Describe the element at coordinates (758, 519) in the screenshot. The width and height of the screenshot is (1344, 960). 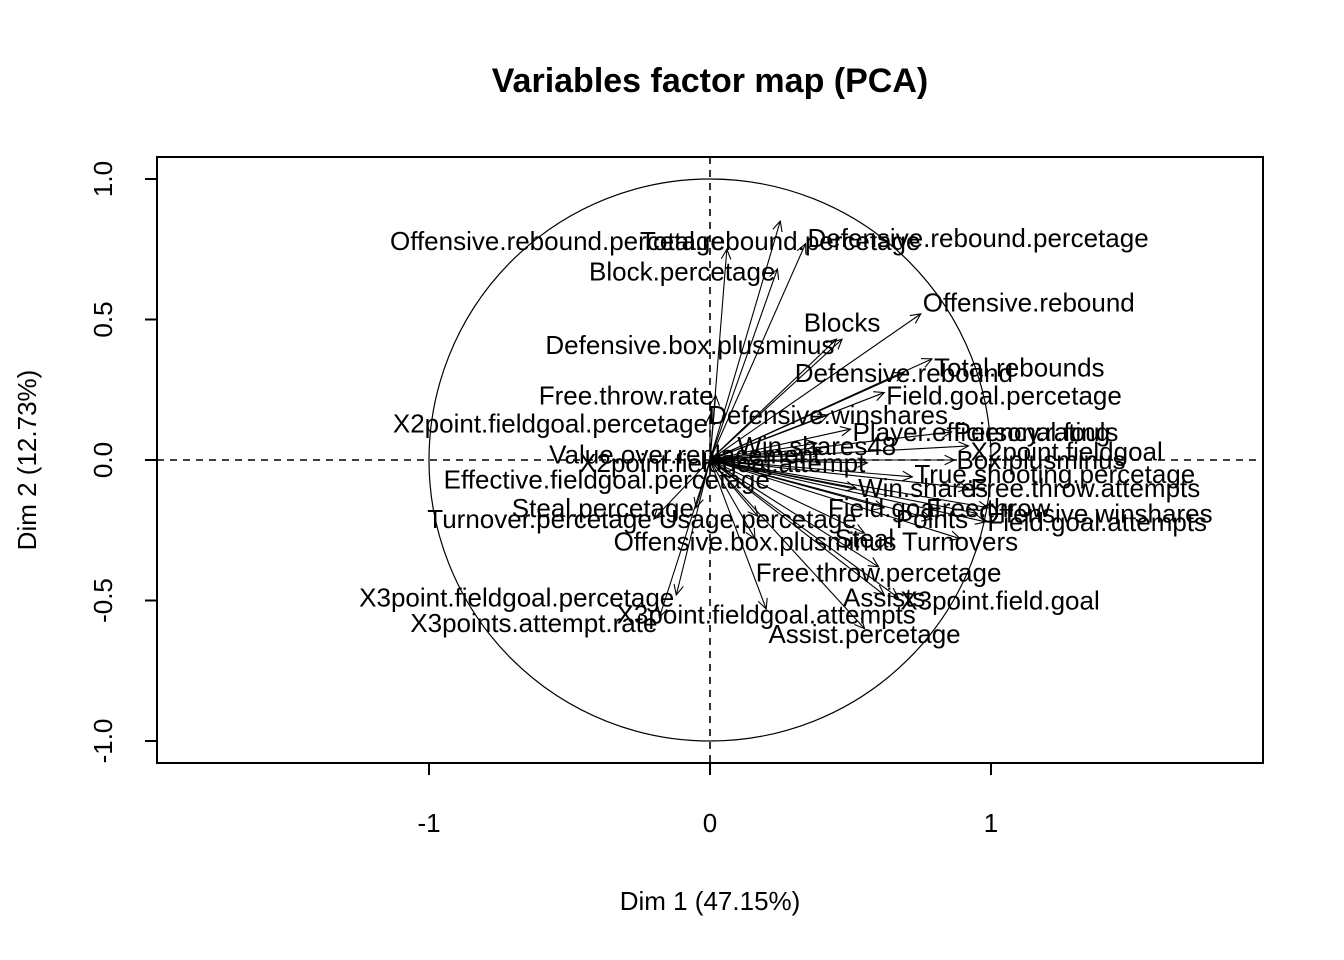
I see `variable-label: Usage.percetage` at that location.